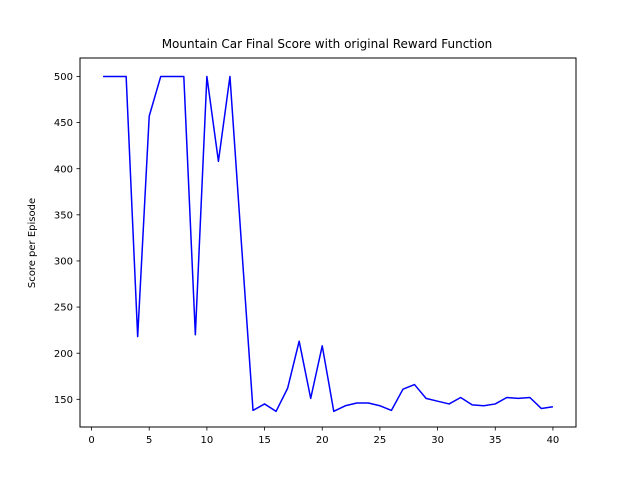 The height and width of the screenshot is (480, 640). What do you see at coordinates (149, 440) in the screenshot?
I see `x-tick-label: 5` at bounding box center [149, 440].